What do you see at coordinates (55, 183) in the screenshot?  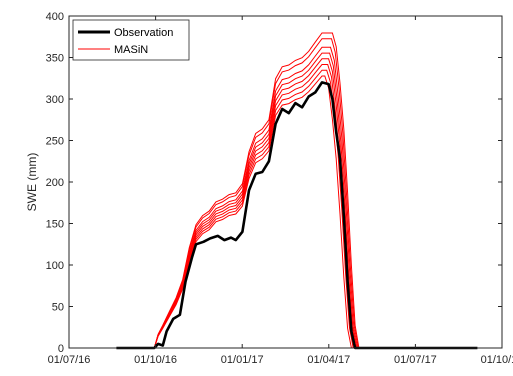 I see `y-tick-label: 200` at bounding box center [55, 183].